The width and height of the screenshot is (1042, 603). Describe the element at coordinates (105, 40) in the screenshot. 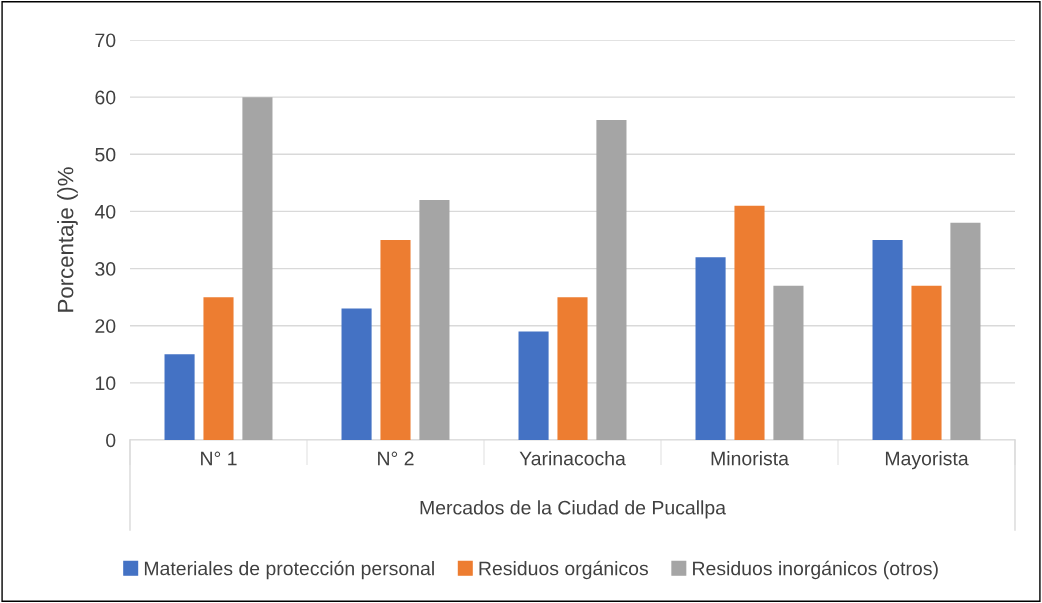

I see `y-tick-label: 70` at that location.